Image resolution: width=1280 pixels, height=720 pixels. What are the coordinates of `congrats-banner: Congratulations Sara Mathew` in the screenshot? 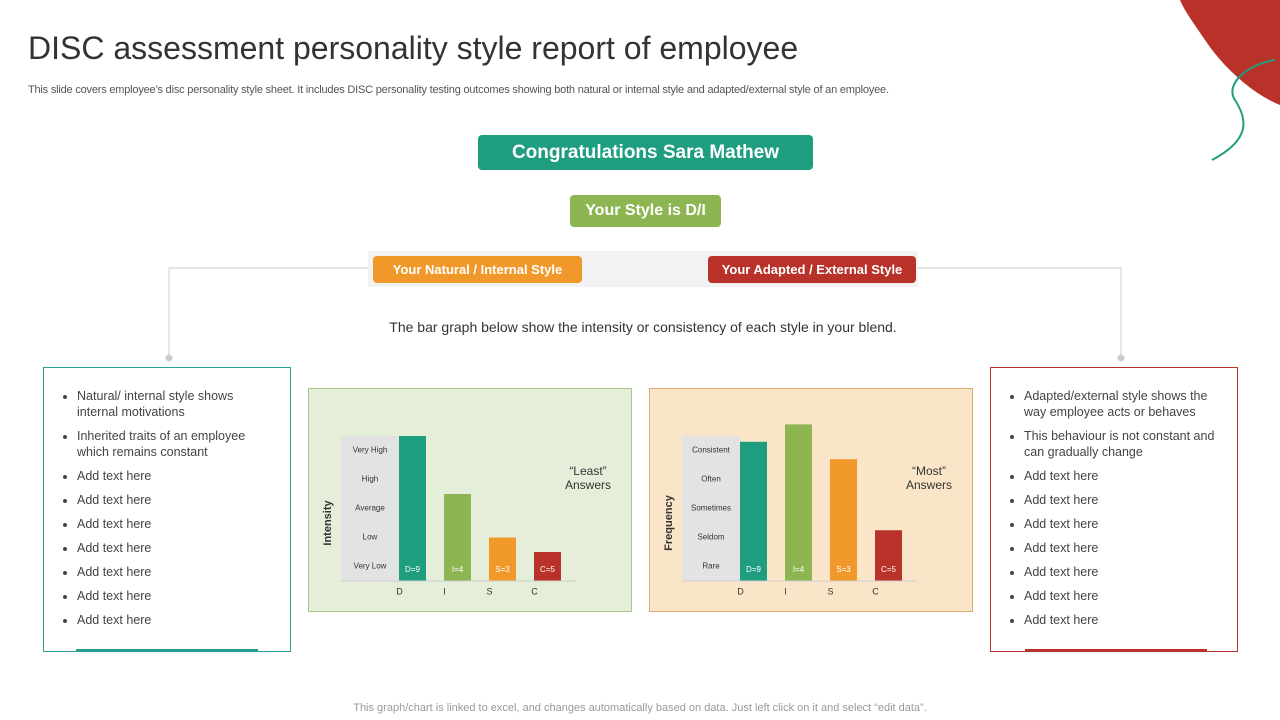 It's located at (645, 152).